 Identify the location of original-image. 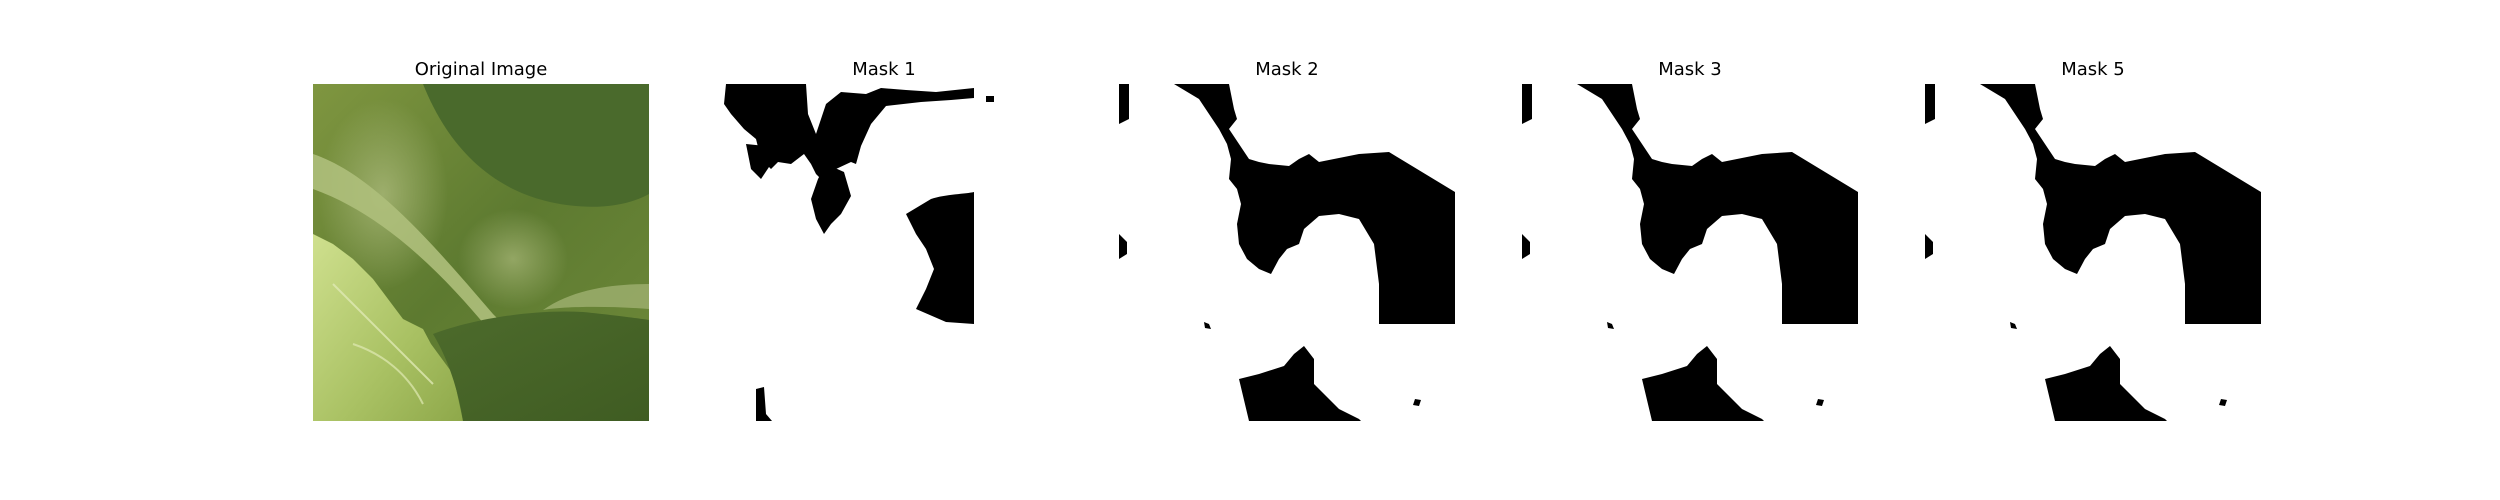
(481, 252).